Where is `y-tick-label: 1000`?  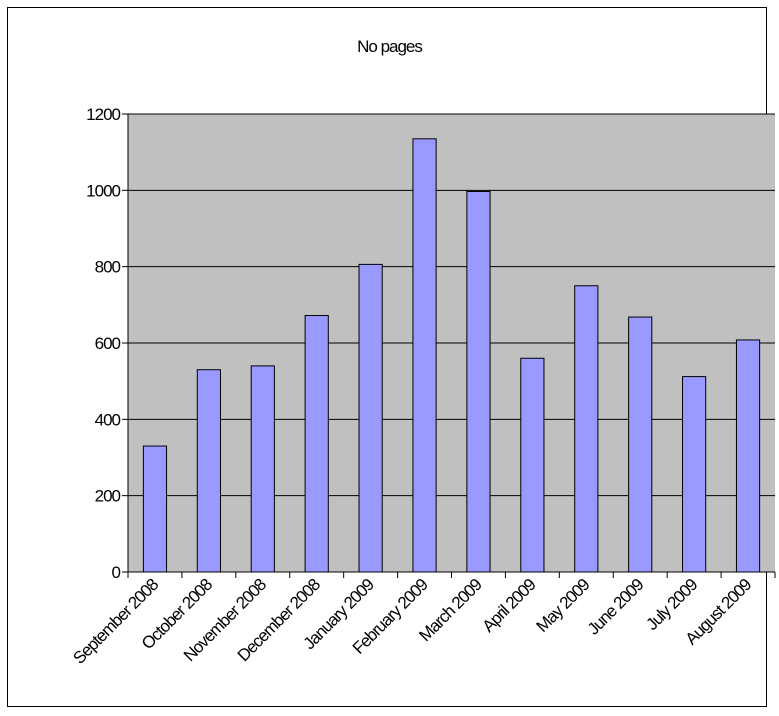
y-tick-label: 1000 is located at coordinates (103, 190).